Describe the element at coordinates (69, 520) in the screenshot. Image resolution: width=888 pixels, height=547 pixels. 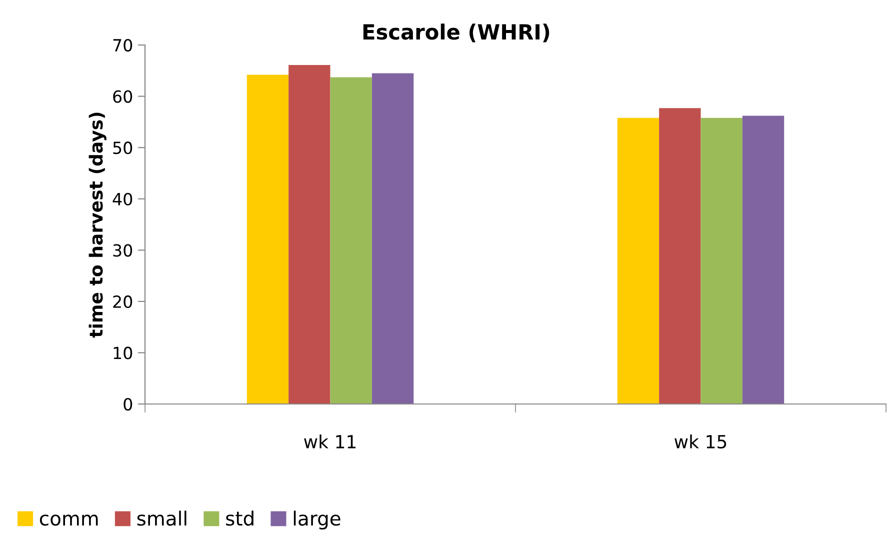
I see `legend-label: comm` at that location.